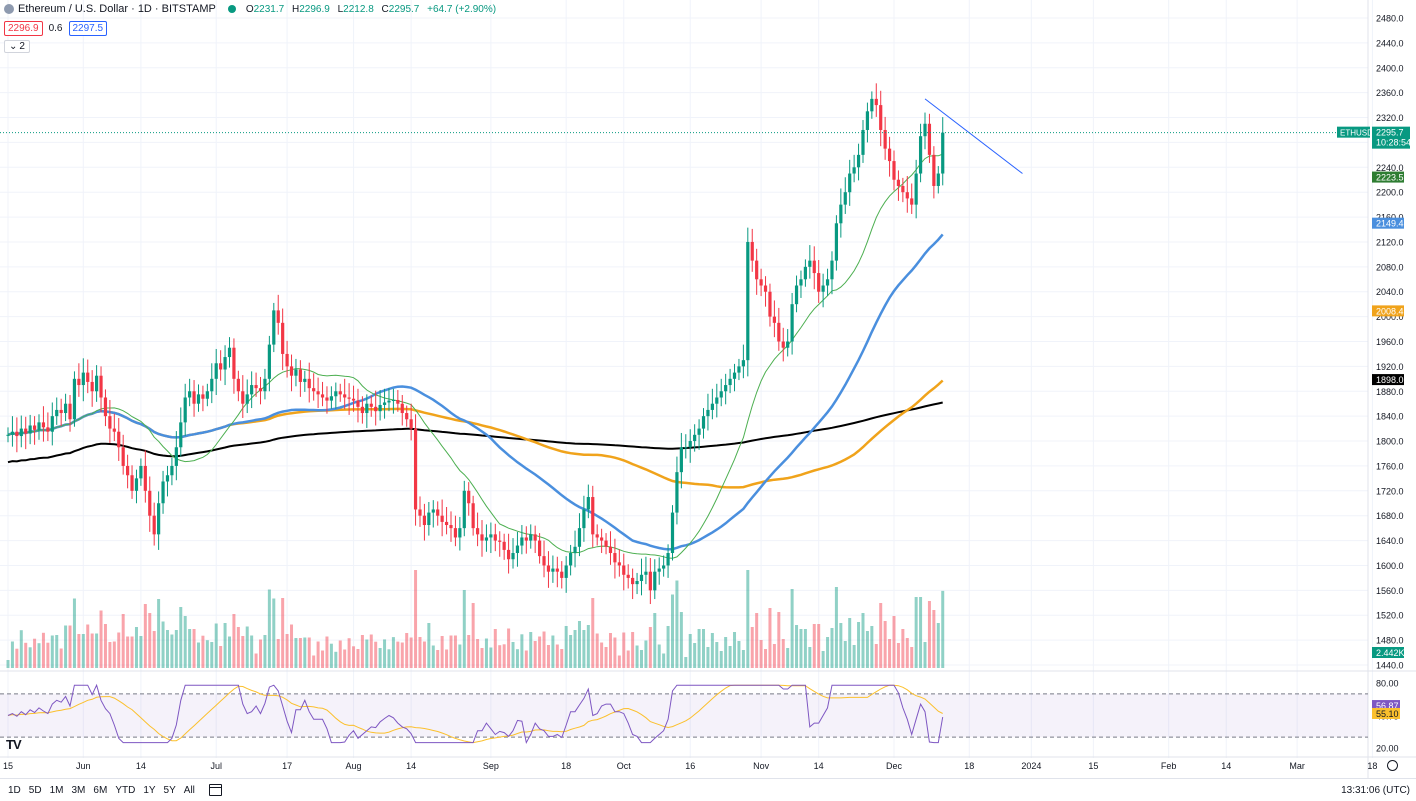  I want to click on tradingview-logo: TV, so click(14, 744).